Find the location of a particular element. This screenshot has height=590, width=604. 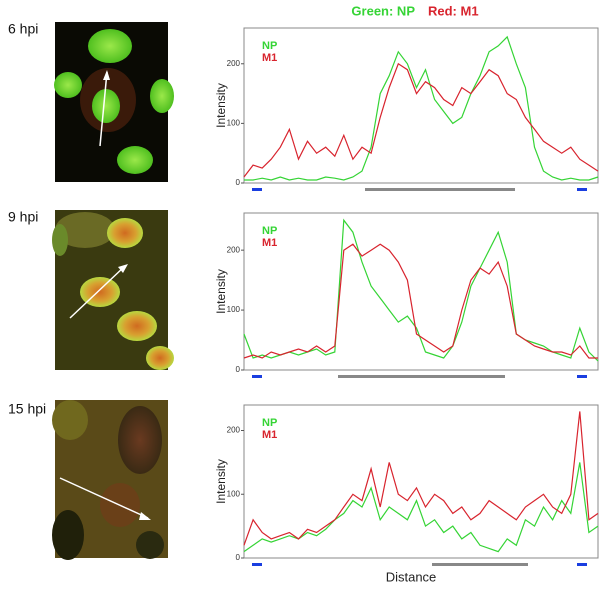

header-green: Green: NP is located at coordinates (383, 10).